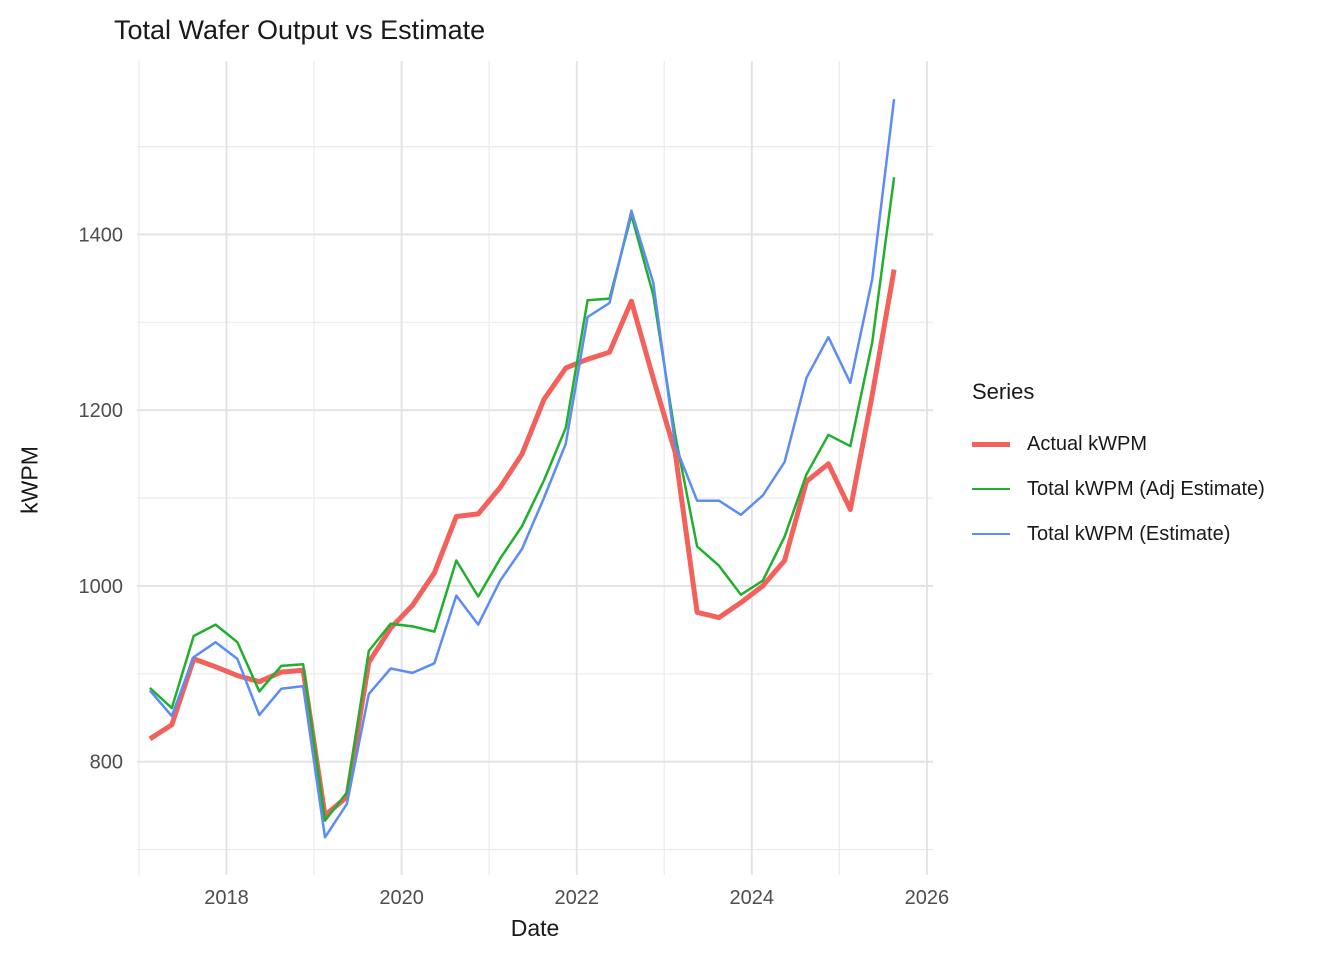 This screenshot has width=1344, height=965. Describe the element at coordinates (101, 587) in the screenshot. I see `y-tick-label-1000: 1000` at that location.